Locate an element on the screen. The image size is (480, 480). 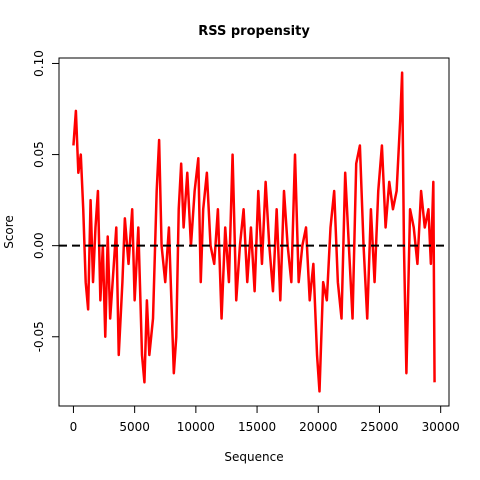
x-tick-label: 30000 is located at coordinates (441, 427).